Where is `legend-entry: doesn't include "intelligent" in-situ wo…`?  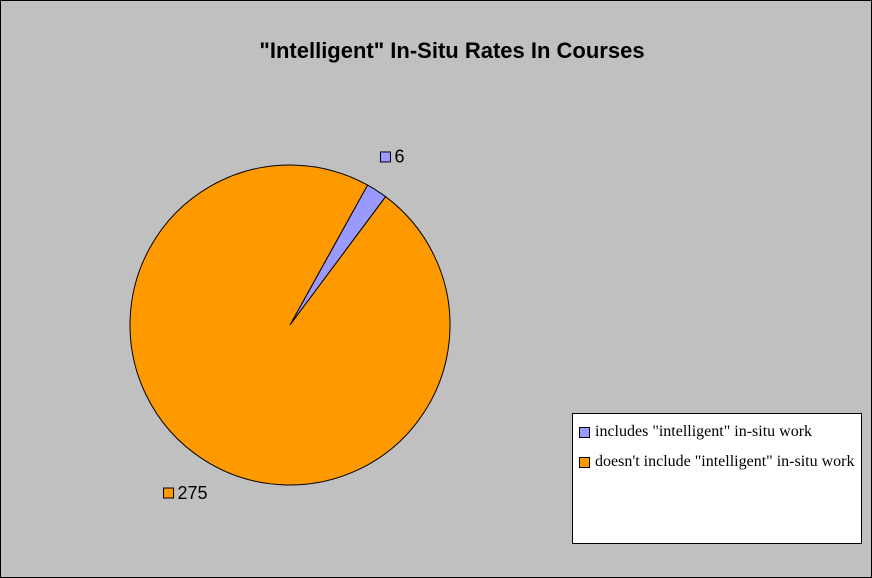 legend-entry: doesn't include "intelligent" in-situ wo… is located at coordinates (718, 462).